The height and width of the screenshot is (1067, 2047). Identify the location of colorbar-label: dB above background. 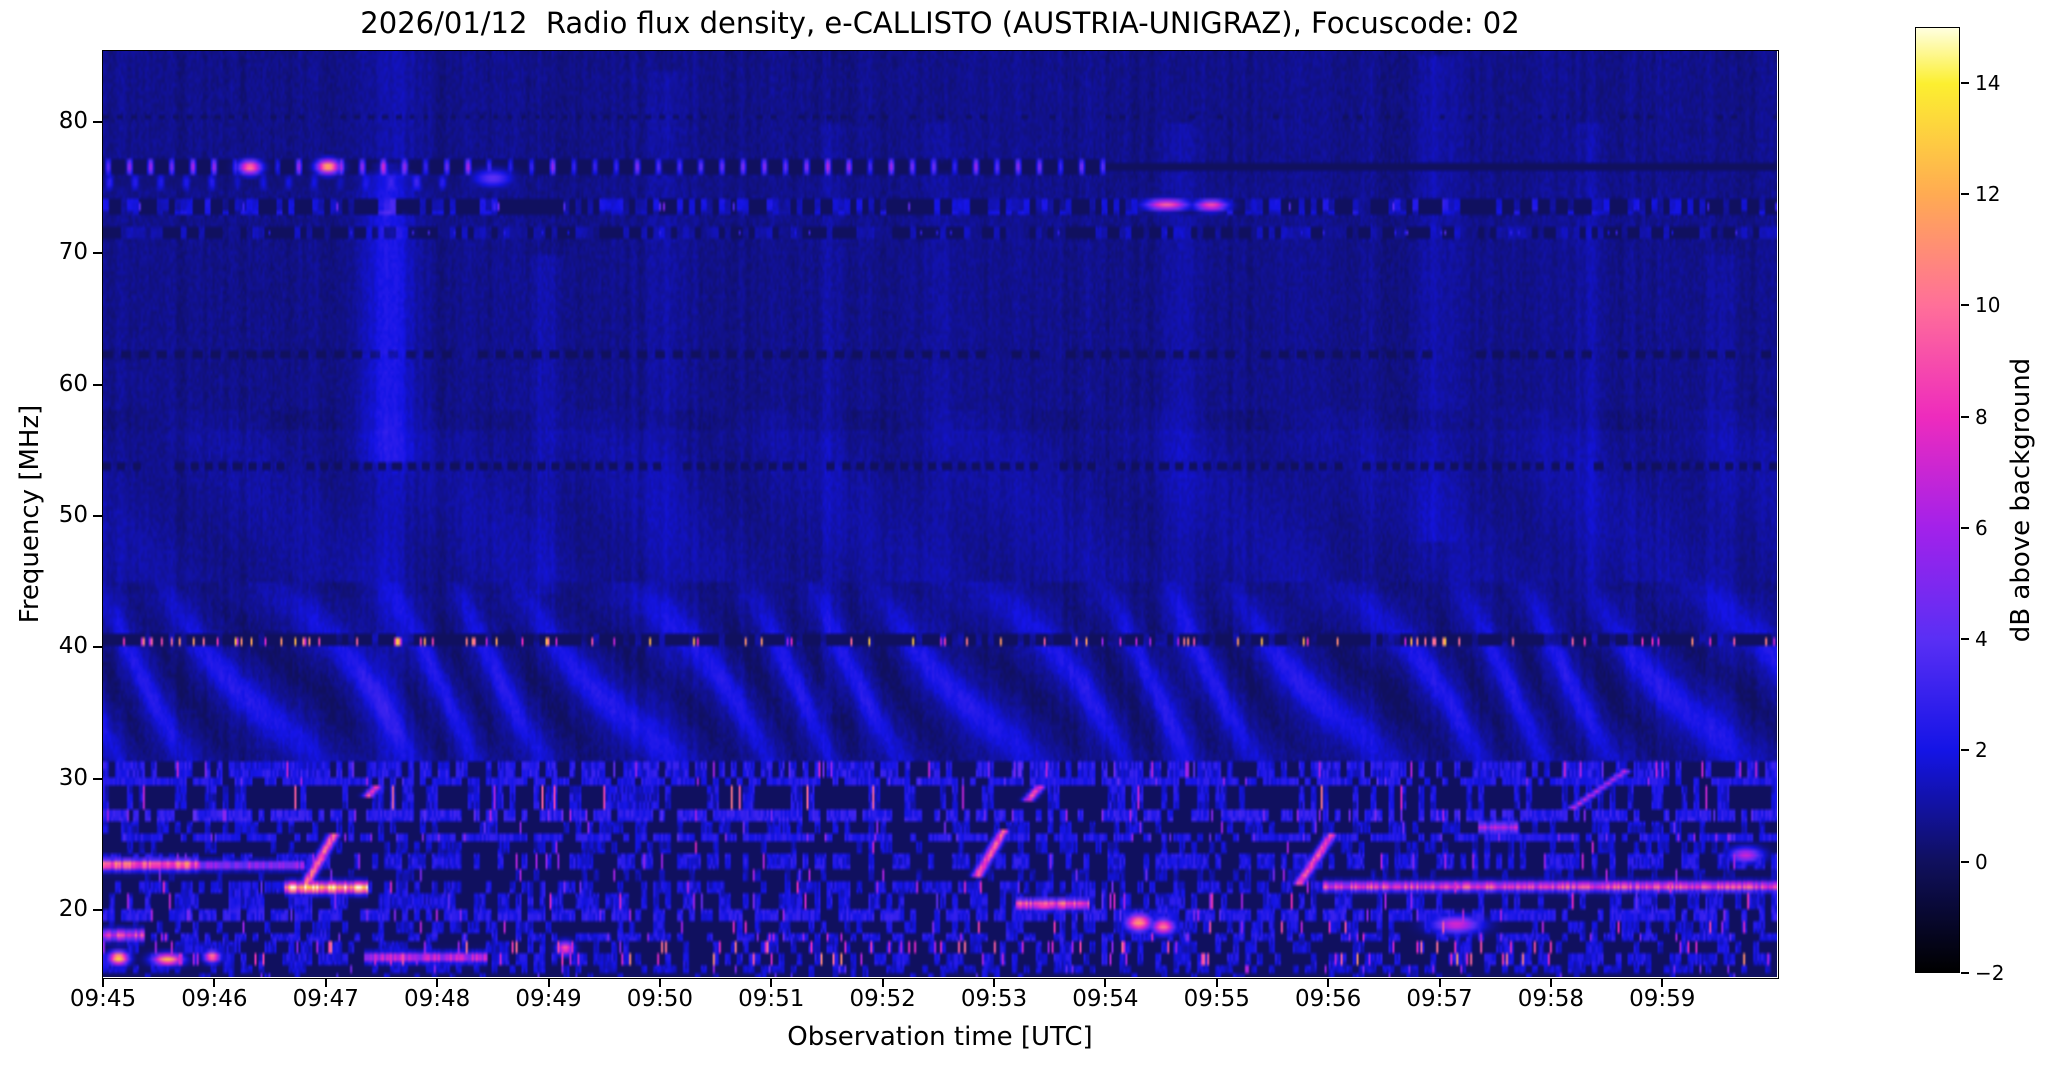
(2021, 500).